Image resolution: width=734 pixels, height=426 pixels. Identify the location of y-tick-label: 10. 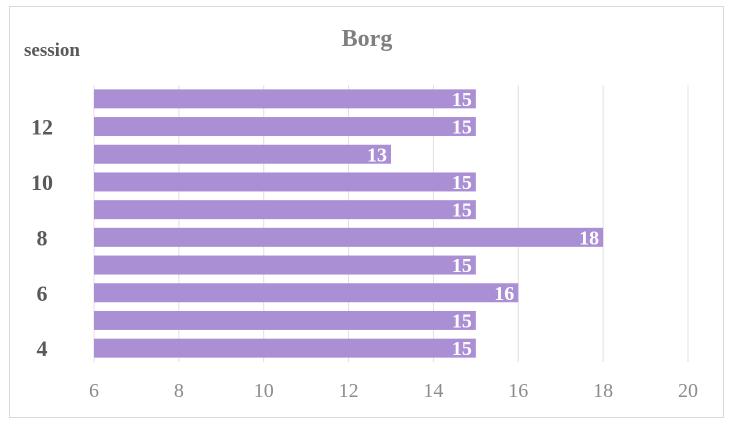
(42, 182).